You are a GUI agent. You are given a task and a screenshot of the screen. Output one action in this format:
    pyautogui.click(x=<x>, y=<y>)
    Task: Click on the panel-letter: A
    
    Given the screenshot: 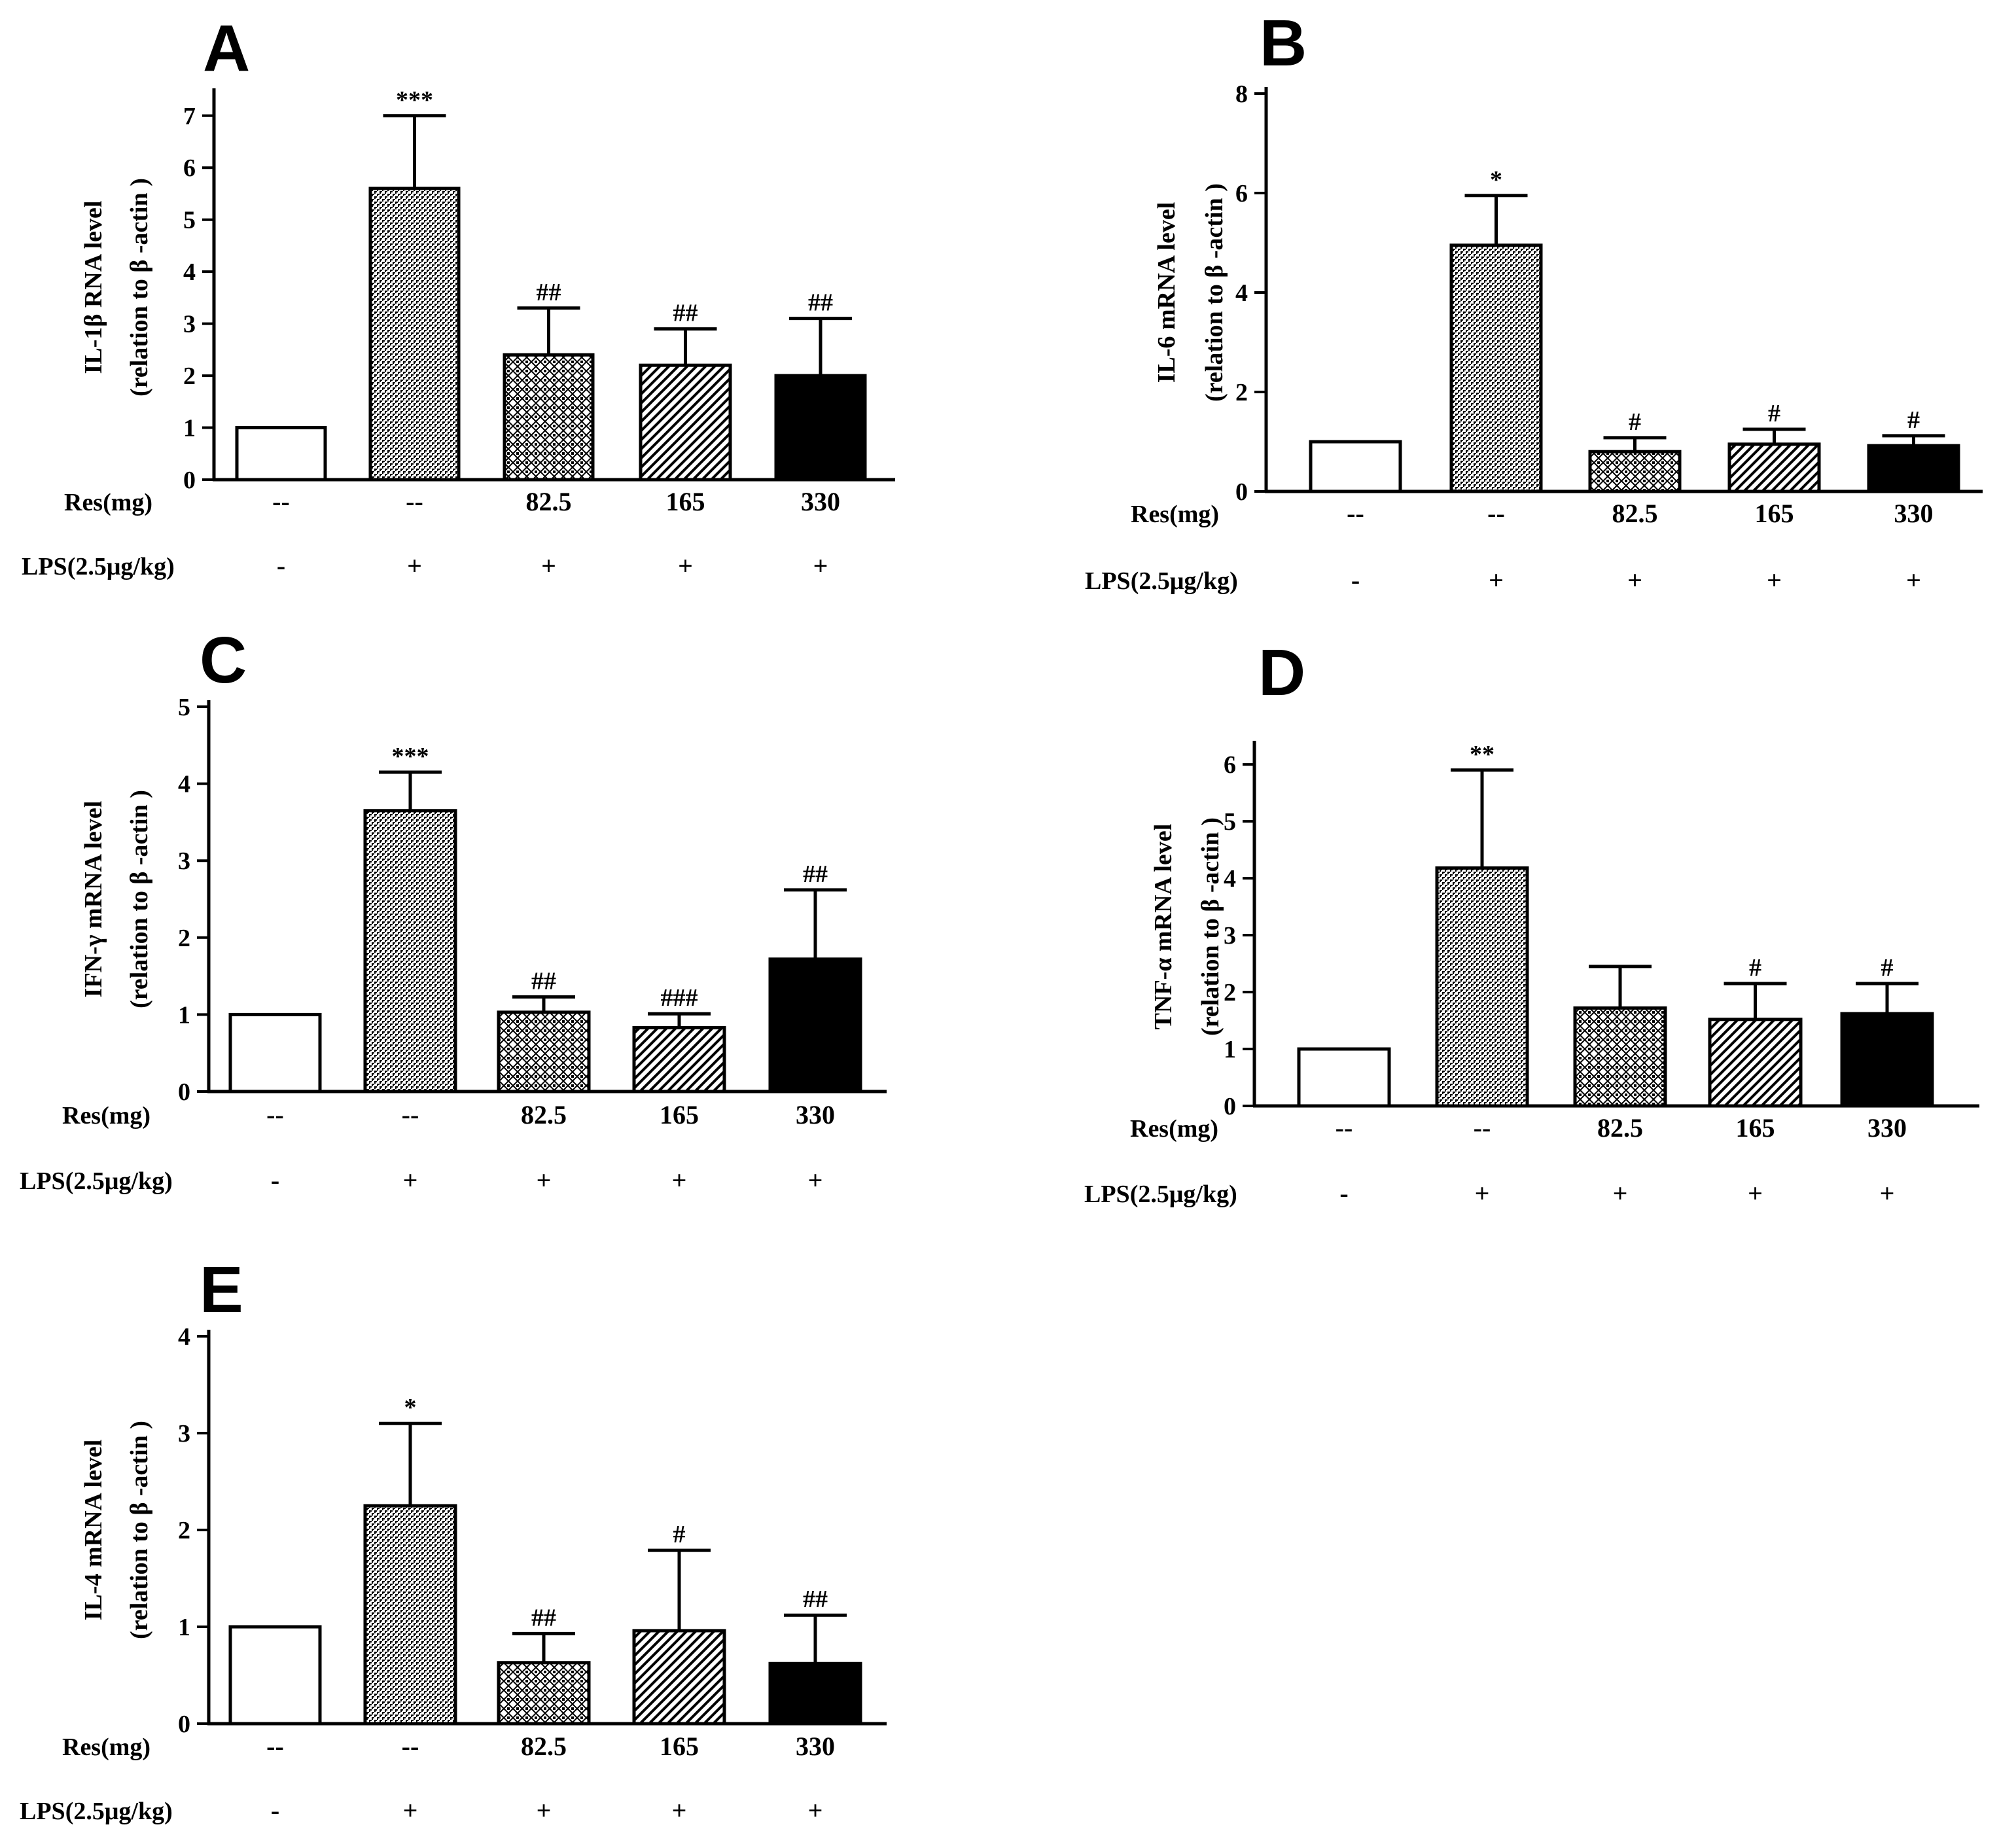 What is the action you would take?
    pyautogui.click(x=226, y=49)
    